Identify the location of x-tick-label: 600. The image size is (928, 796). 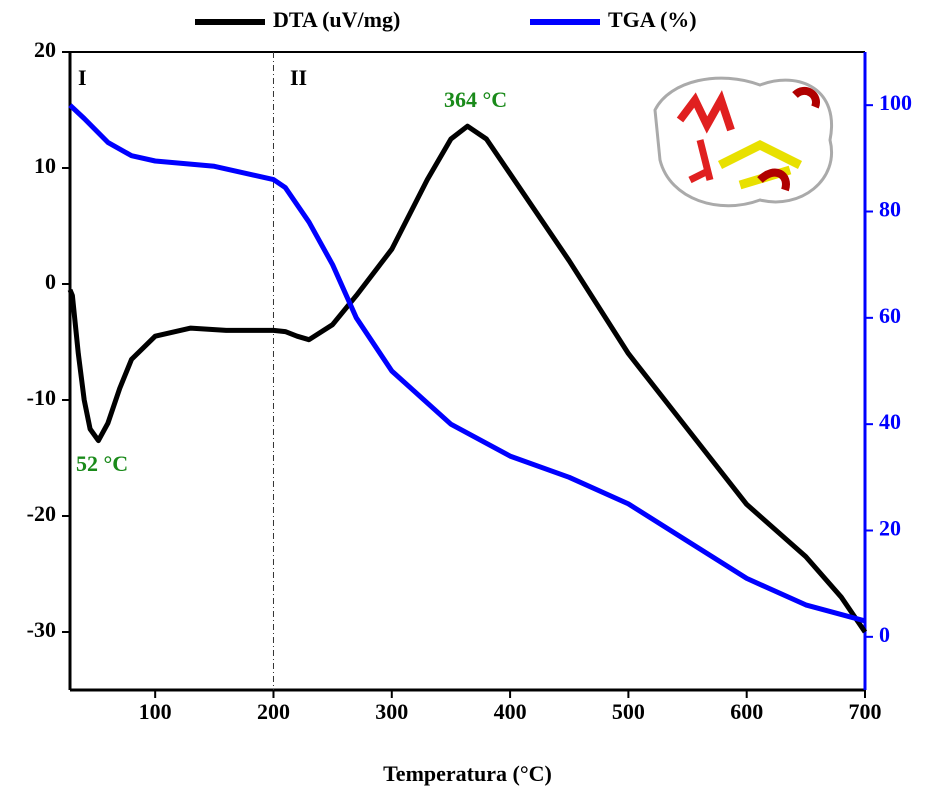
(746, 711).